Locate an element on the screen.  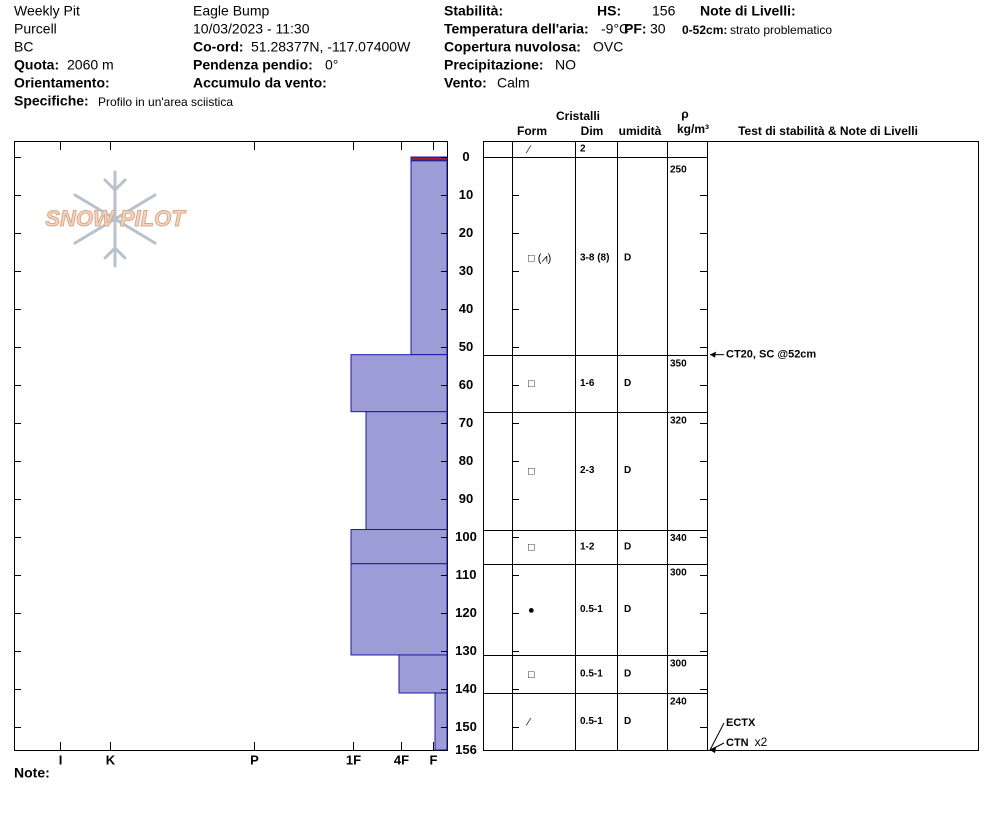
pit-name: Weekly Pit is located at coordinates (47, 11).